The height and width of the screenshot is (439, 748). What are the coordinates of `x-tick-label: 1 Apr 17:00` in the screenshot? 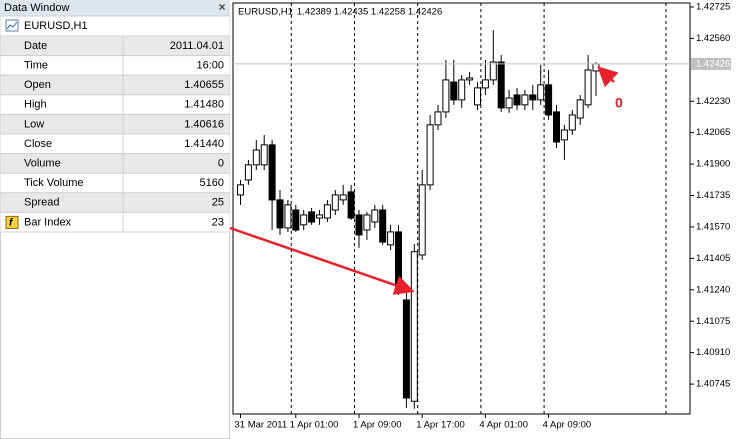 It's located at (440, 425).